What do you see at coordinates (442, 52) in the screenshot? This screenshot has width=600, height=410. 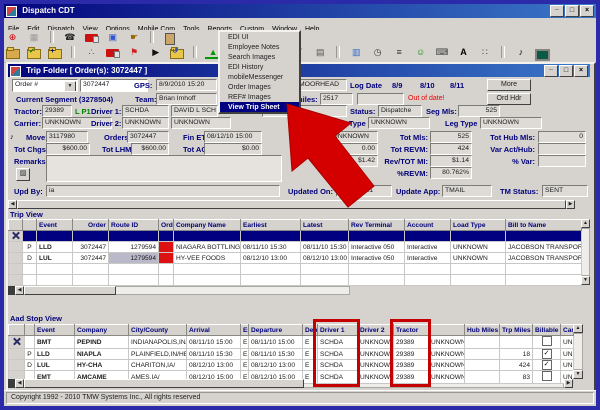 I see `printer-icon: ⌨` at bounding box center [442, 52].